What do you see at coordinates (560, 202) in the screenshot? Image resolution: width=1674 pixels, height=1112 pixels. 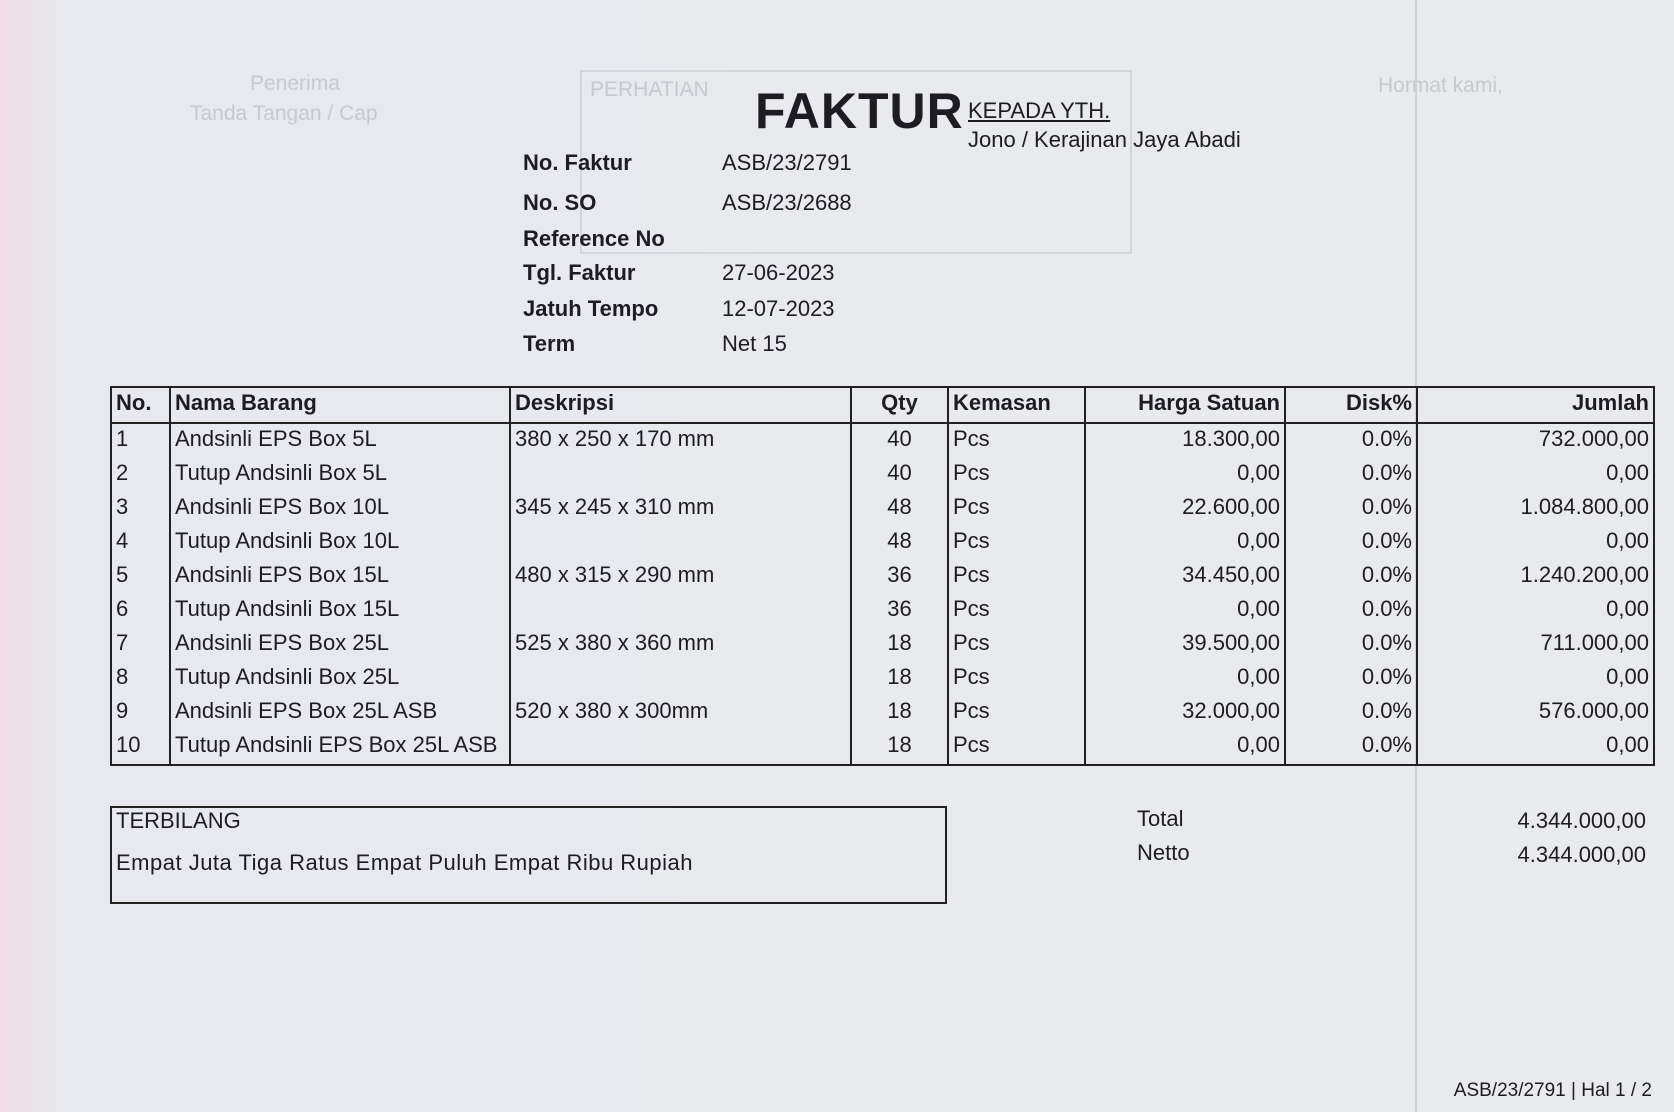 I see `info-label: No. SO` at bounding box center [560, 202].